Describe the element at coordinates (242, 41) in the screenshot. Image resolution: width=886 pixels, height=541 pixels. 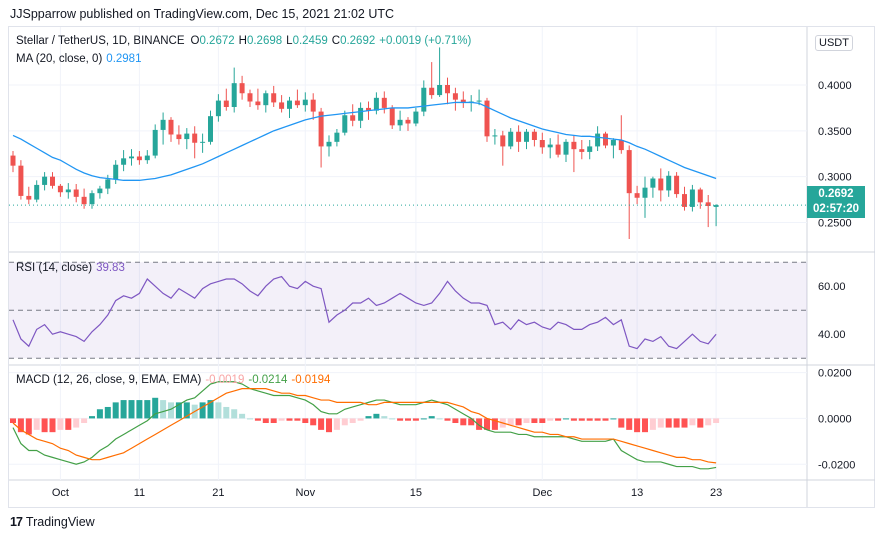
I see `high-label: H` at that location.